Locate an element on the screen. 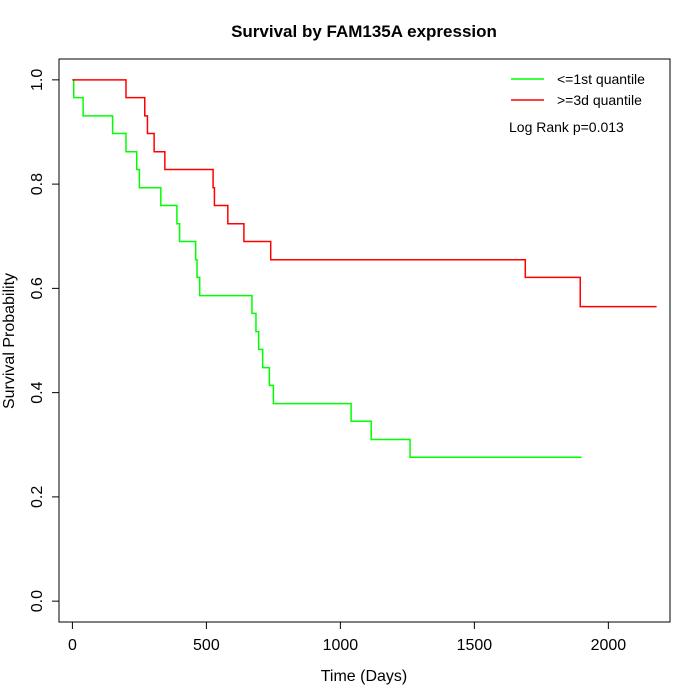 The width and height of the screenshot is (700, 700). y-tick-label: 1.0 is located at coordinates (37, 80).